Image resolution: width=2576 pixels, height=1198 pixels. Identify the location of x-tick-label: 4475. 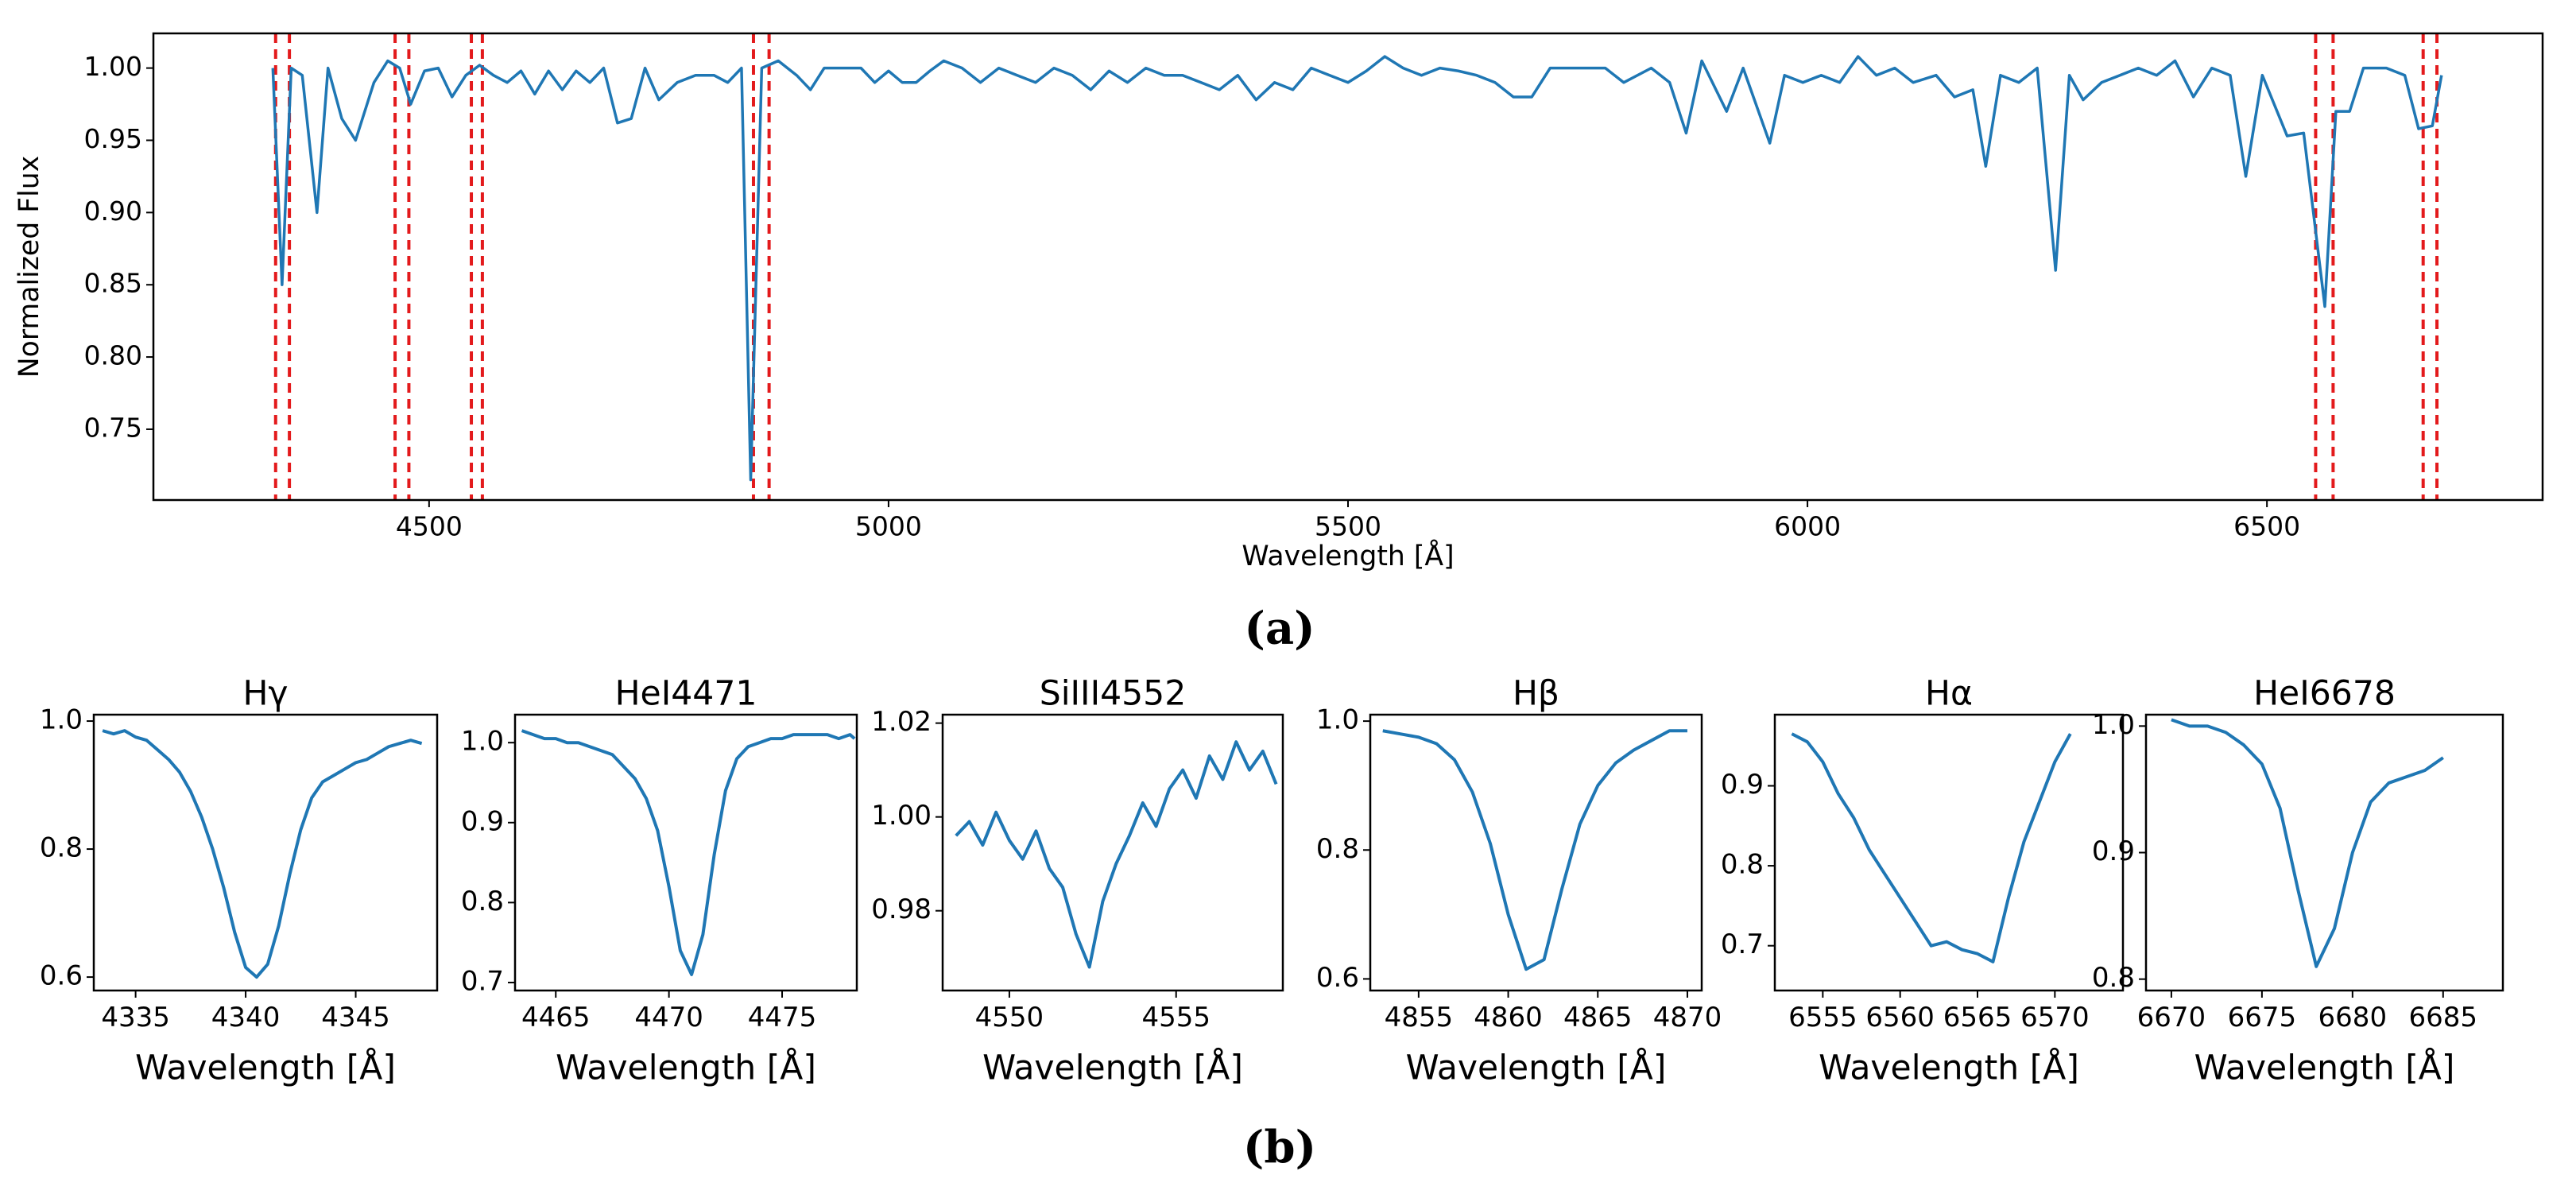
(782, 1017).